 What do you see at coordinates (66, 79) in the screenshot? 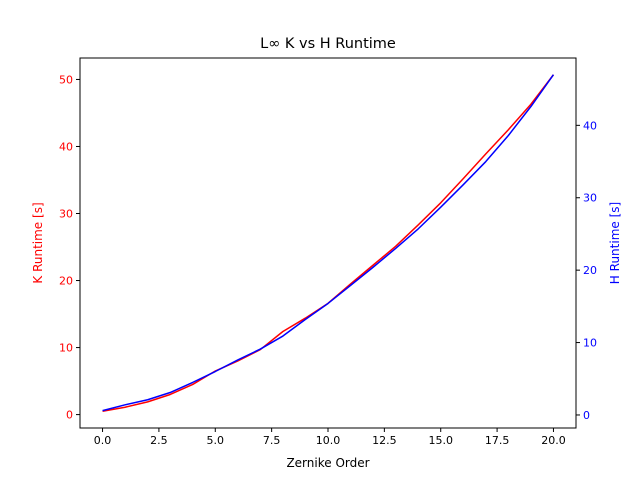
I see `y-left-tick-label: 50` at bounding box center [66, 79].